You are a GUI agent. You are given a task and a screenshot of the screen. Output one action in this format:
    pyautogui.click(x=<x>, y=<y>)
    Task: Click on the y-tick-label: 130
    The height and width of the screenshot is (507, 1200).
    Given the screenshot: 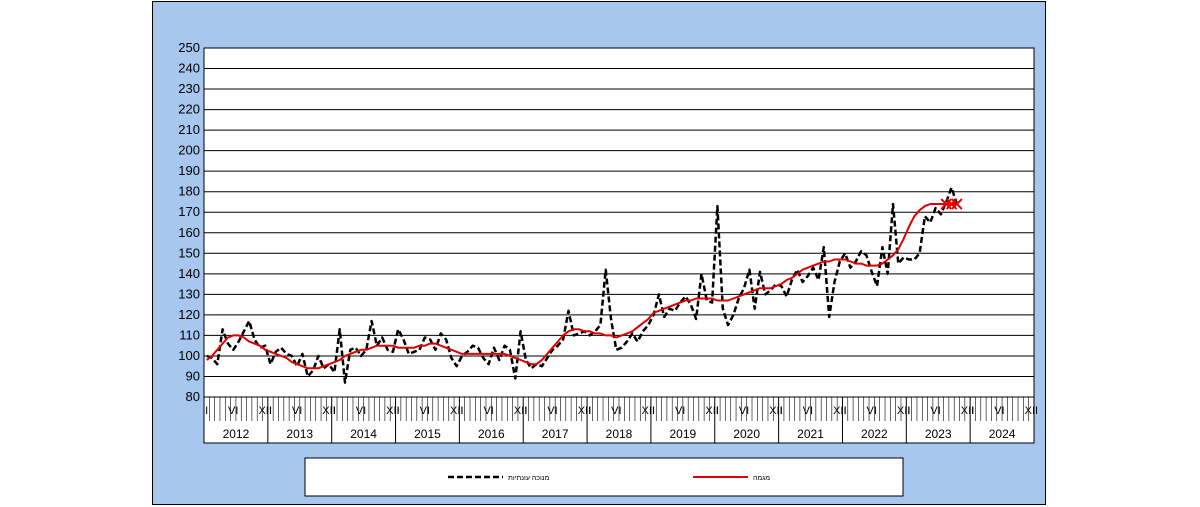 What is the action you would take?
    pyautogui.click(x=189, y=293)
    